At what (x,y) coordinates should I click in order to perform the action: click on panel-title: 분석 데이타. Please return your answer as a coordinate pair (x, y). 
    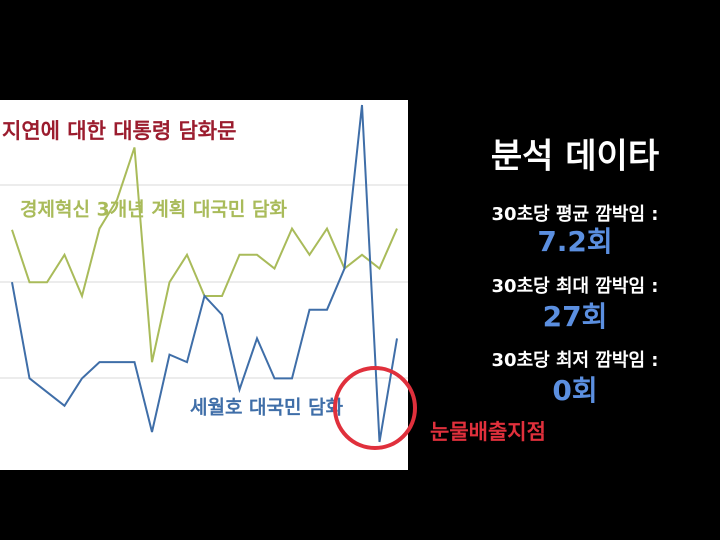
    Looking at the image, I should click on (575, 157).